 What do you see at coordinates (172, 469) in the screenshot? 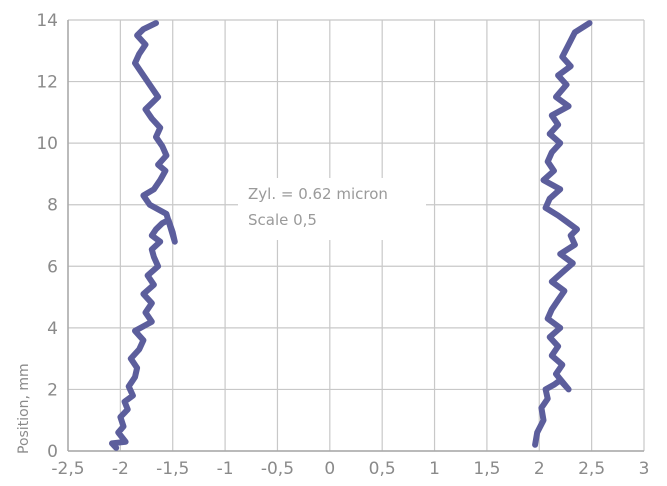
I see `x-tick-label: -1,5` at bounding box center [172, 469].